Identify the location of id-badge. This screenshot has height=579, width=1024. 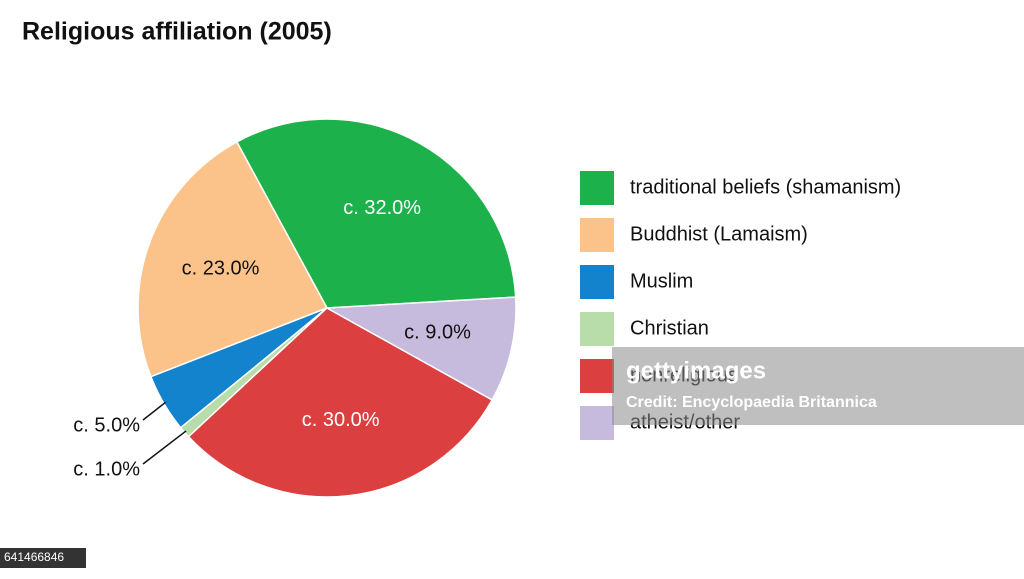
(43, 558).